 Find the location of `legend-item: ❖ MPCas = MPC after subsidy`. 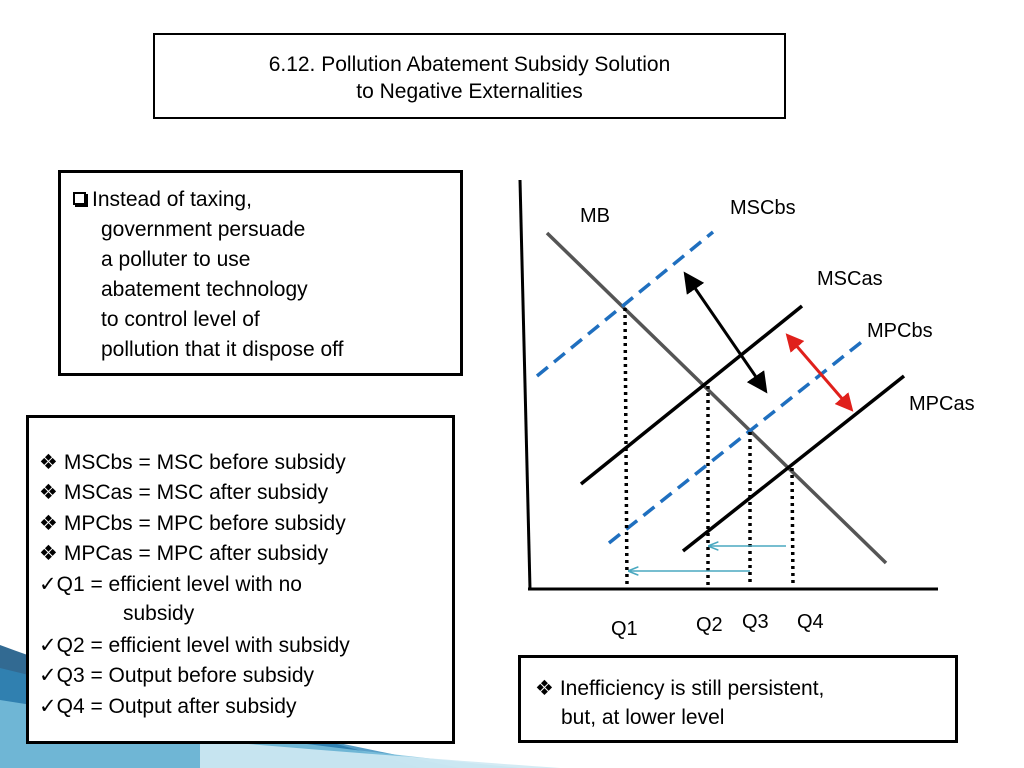

legend-item: ❖ MPCas = MPC after subsidy is located at coordinates (183, 553).